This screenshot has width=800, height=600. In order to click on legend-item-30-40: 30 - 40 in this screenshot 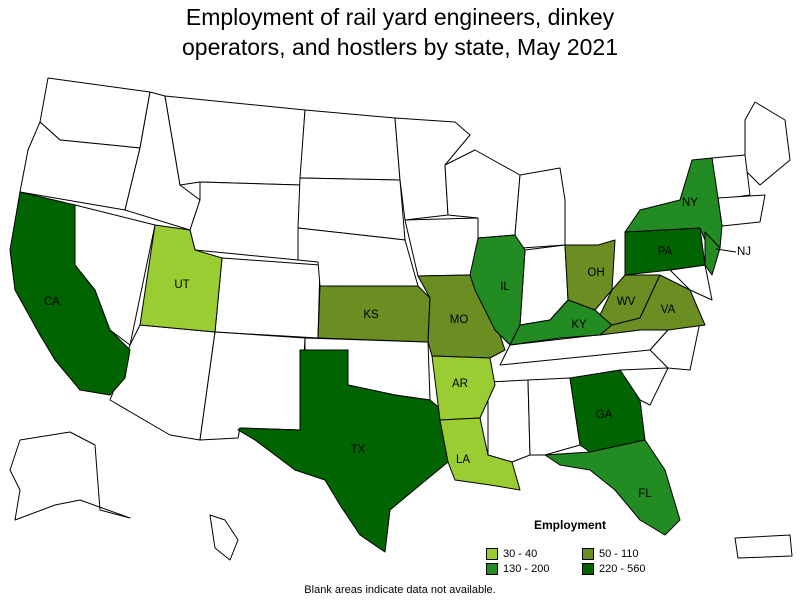, I will do `click(534, 554)`.